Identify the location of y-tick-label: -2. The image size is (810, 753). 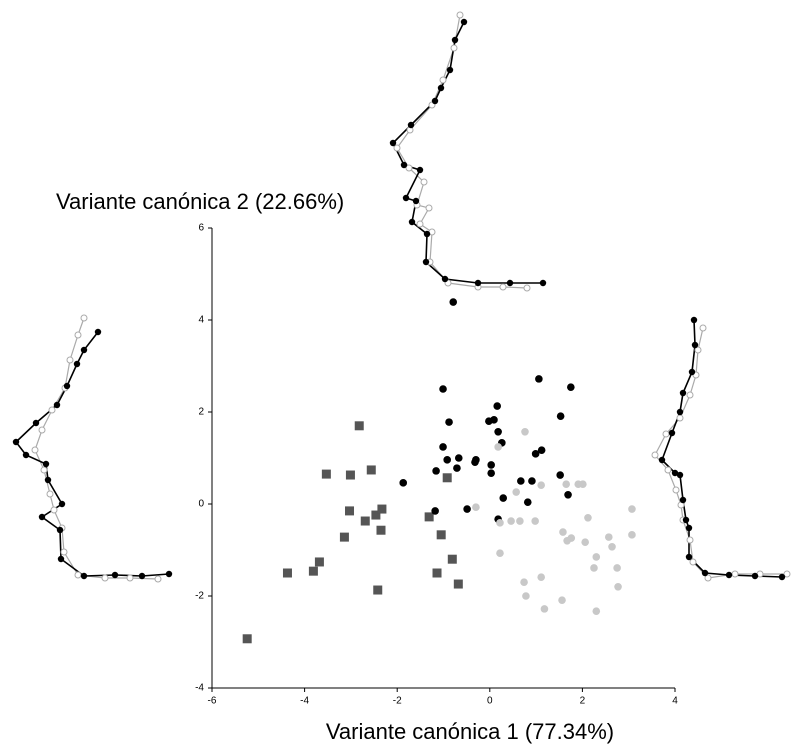
(199, 596).